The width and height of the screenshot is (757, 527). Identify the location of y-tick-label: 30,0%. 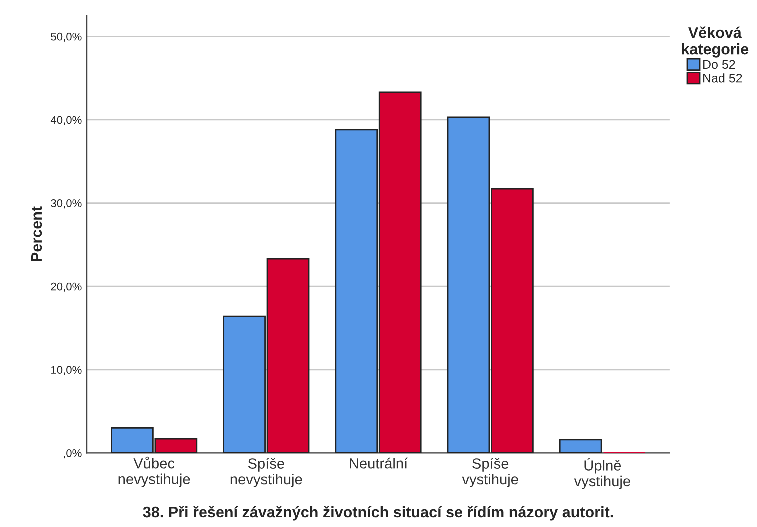
(66, 204).